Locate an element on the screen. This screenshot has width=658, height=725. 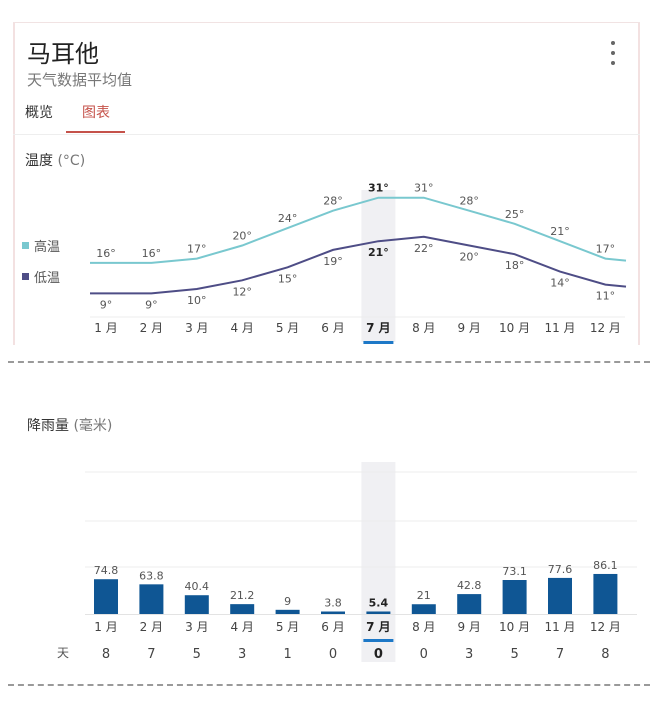
legend-low: 低温 is located at coordinates (41, 276).